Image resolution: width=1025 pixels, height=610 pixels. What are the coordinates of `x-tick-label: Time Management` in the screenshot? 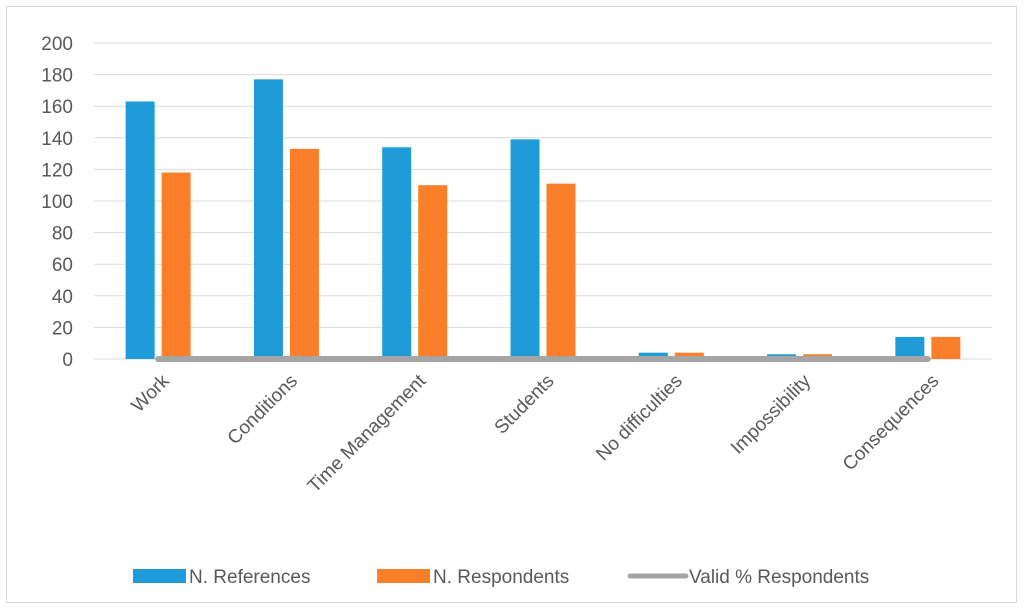 It's located at (367, 433).